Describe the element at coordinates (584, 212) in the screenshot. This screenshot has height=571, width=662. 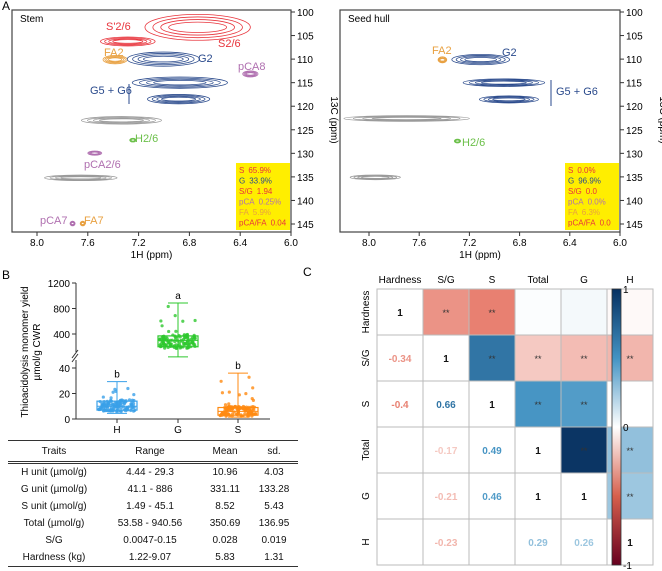
I see `composition-item: FA 6.3%` at that location.